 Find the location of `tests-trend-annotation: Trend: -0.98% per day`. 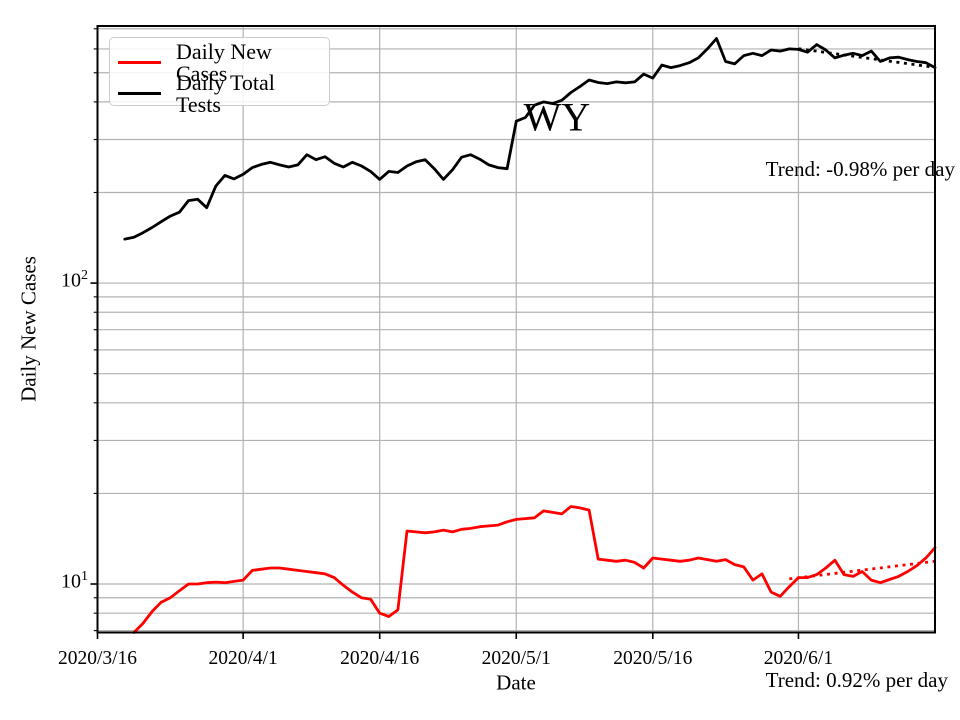

tests-trend-annotation: Trend: -0.98% per day is located at coordinates (860, 169).